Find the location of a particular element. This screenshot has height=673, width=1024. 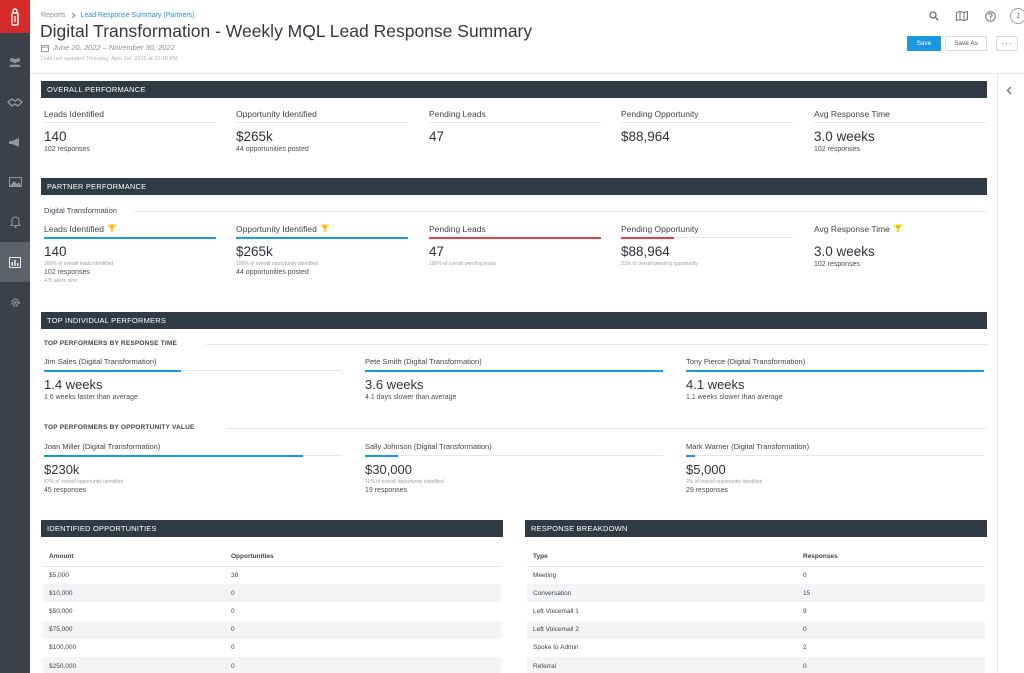

table-row: $75,000 0 is located at coordinates (272, 629).